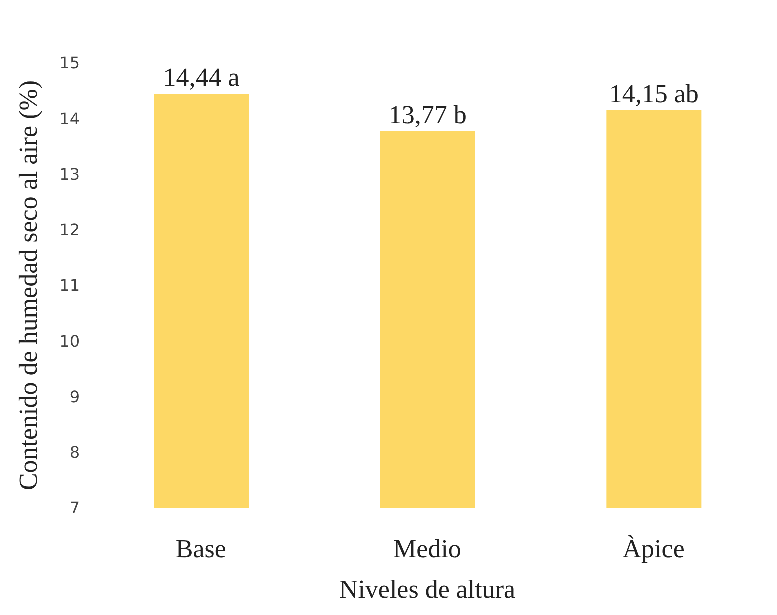  What do you see at coordinates (70, 118) in the screenshot?
I see `y-tick-label: 14` at bounding box center [70, 118].